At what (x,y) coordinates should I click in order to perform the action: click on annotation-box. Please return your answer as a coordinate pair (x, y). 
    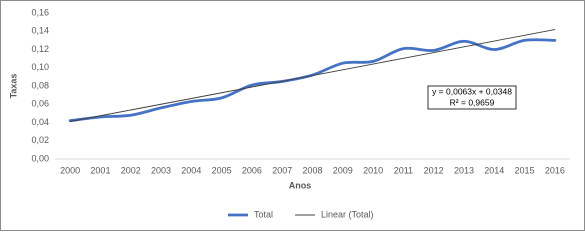
    Looking at the image, I should click on (472, 97).